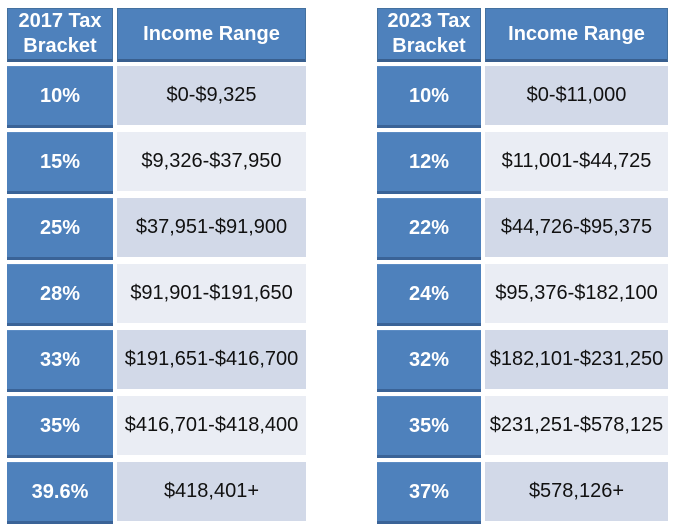 The height and width of the screenshot is (529, 679). I want to click on income-range-cell: $418,401+, so click(211, 493).